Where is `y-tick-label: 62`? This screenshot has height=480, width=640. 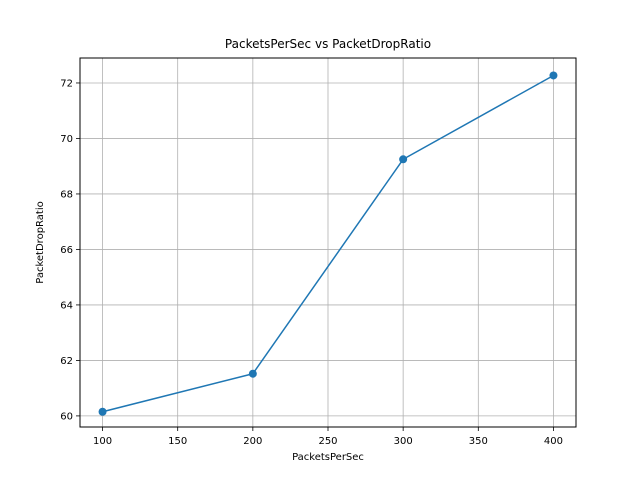 y-tick-label: 62 is located at coordinates (66, 361).